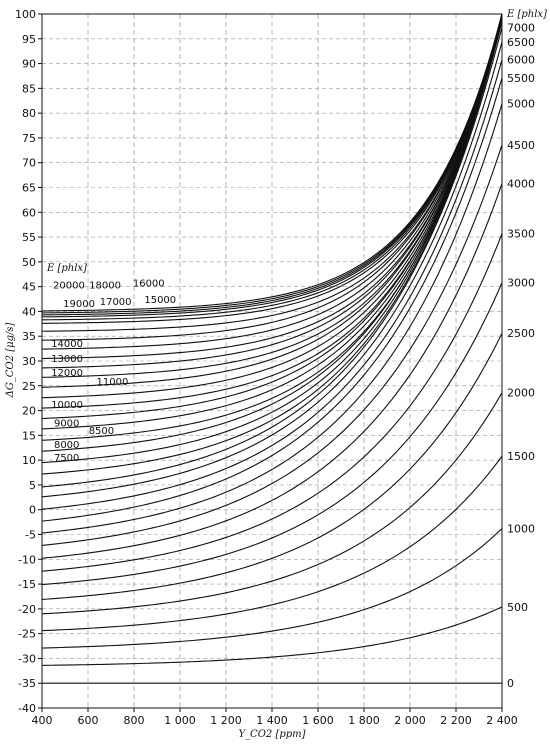 The height and width of the screenshot is (748, 550). What do you see at coordinates (29, 336) in the screenshot?
I see `y-tick-label: 35` at bounding box center [29, 336].